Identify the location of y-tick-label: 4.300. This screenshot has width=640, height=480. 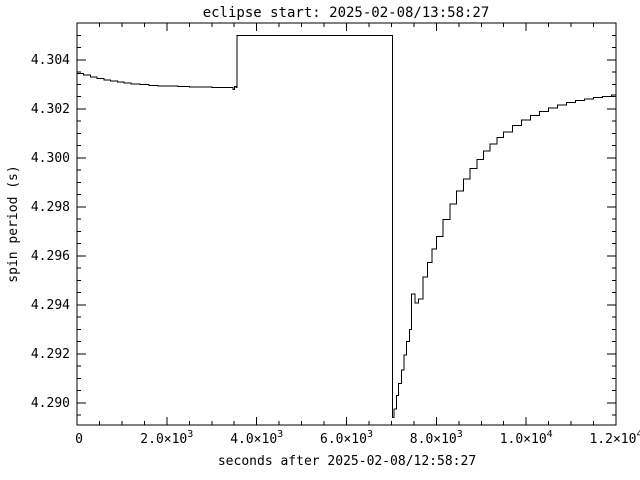
(50, 158).